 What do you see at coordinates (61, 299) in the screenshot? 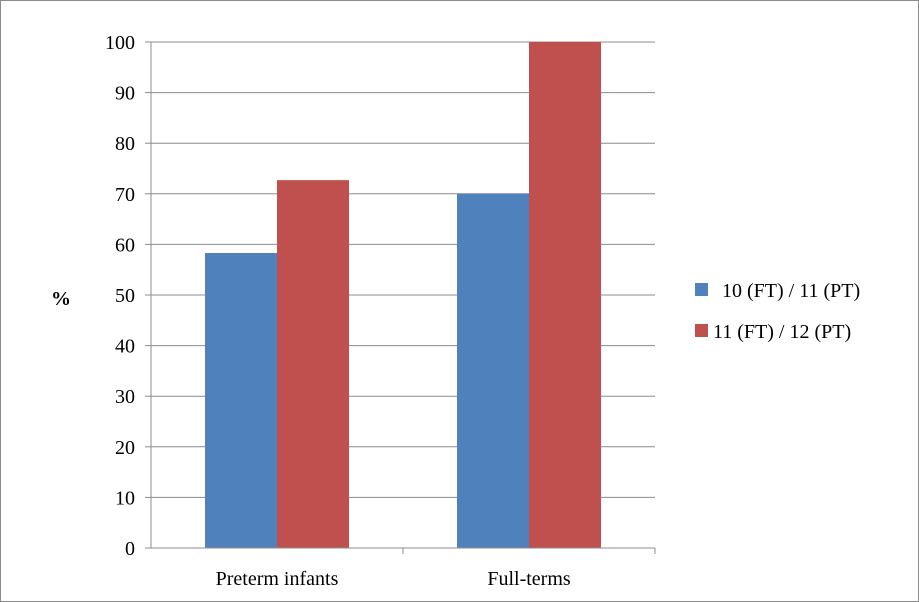
I see `y-axis-title: %` at bounding box center [61, 299].